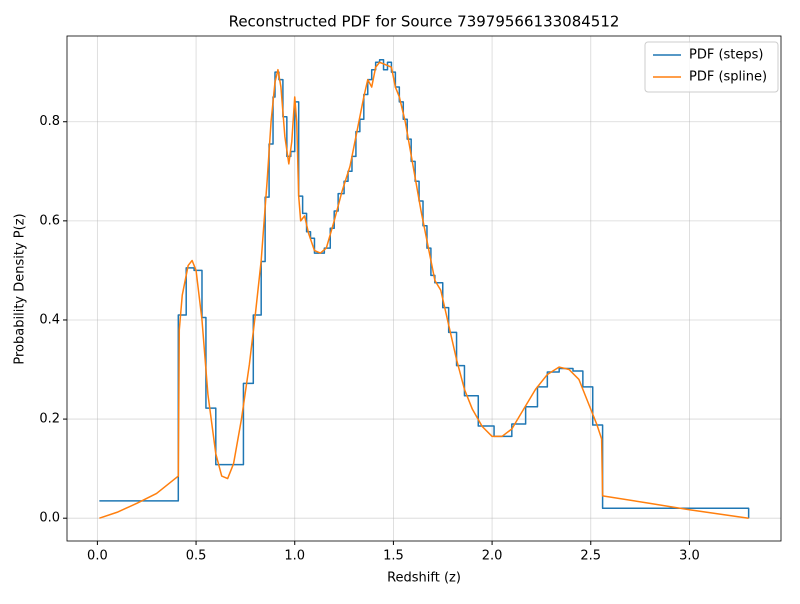  Describe the element at coordinates (393, 556) in the screenshot. I see `x-tick-label: 1.5` at that location.